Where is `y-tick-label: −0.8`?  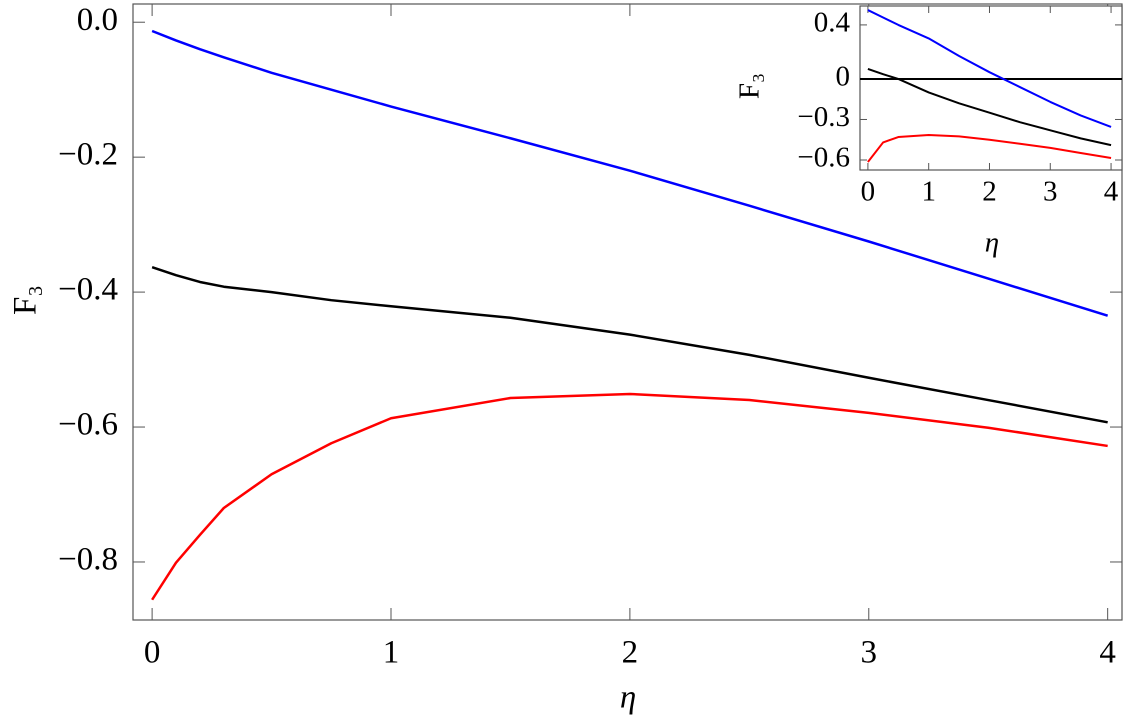 y-tick-label: −0.8 is located at coordinates (88, 560).